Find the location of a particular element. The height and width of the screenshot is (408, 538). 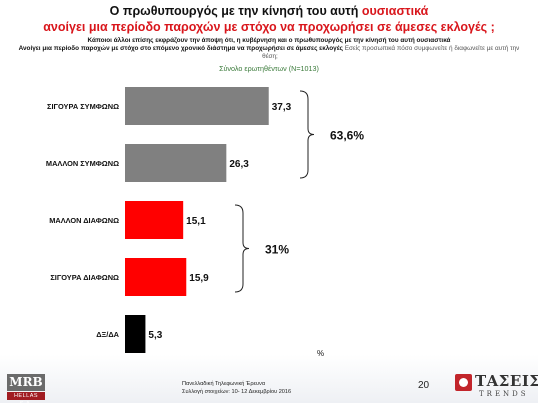

taseis-mark-icon is located at coordinates (463, 382).